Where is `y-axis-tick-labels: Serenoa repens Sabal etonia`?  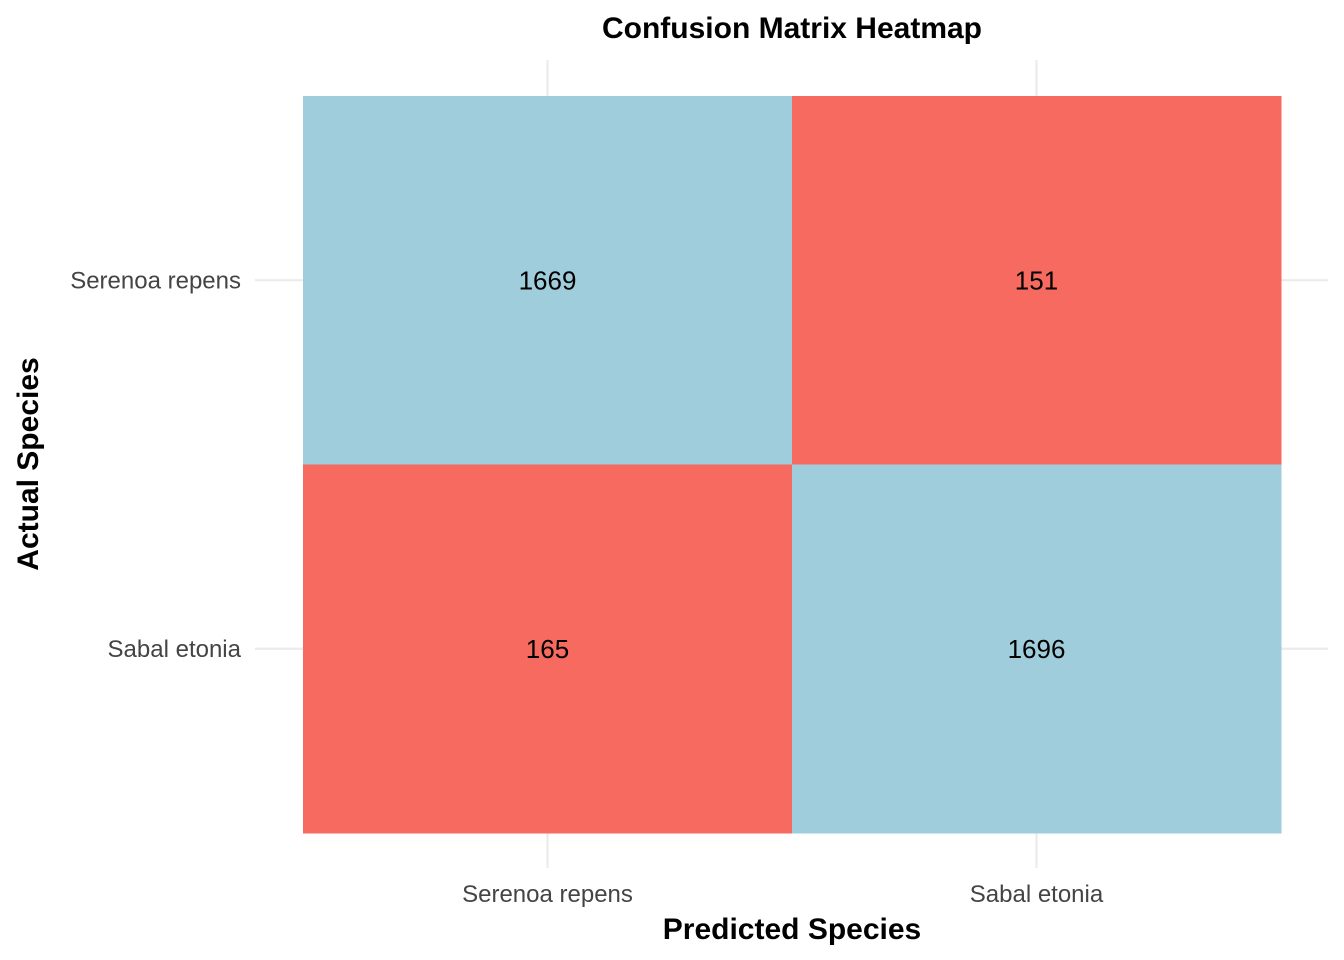 y-axis-tick-labels: Serenoa repens Sabal etonia is located at coordinates (155, 465).